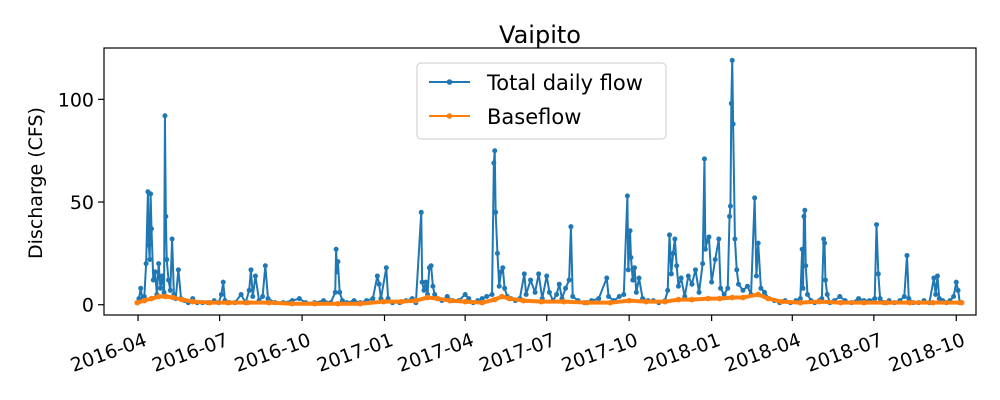  I want to click on legend-entry: Baseflow, so click(534, 117).